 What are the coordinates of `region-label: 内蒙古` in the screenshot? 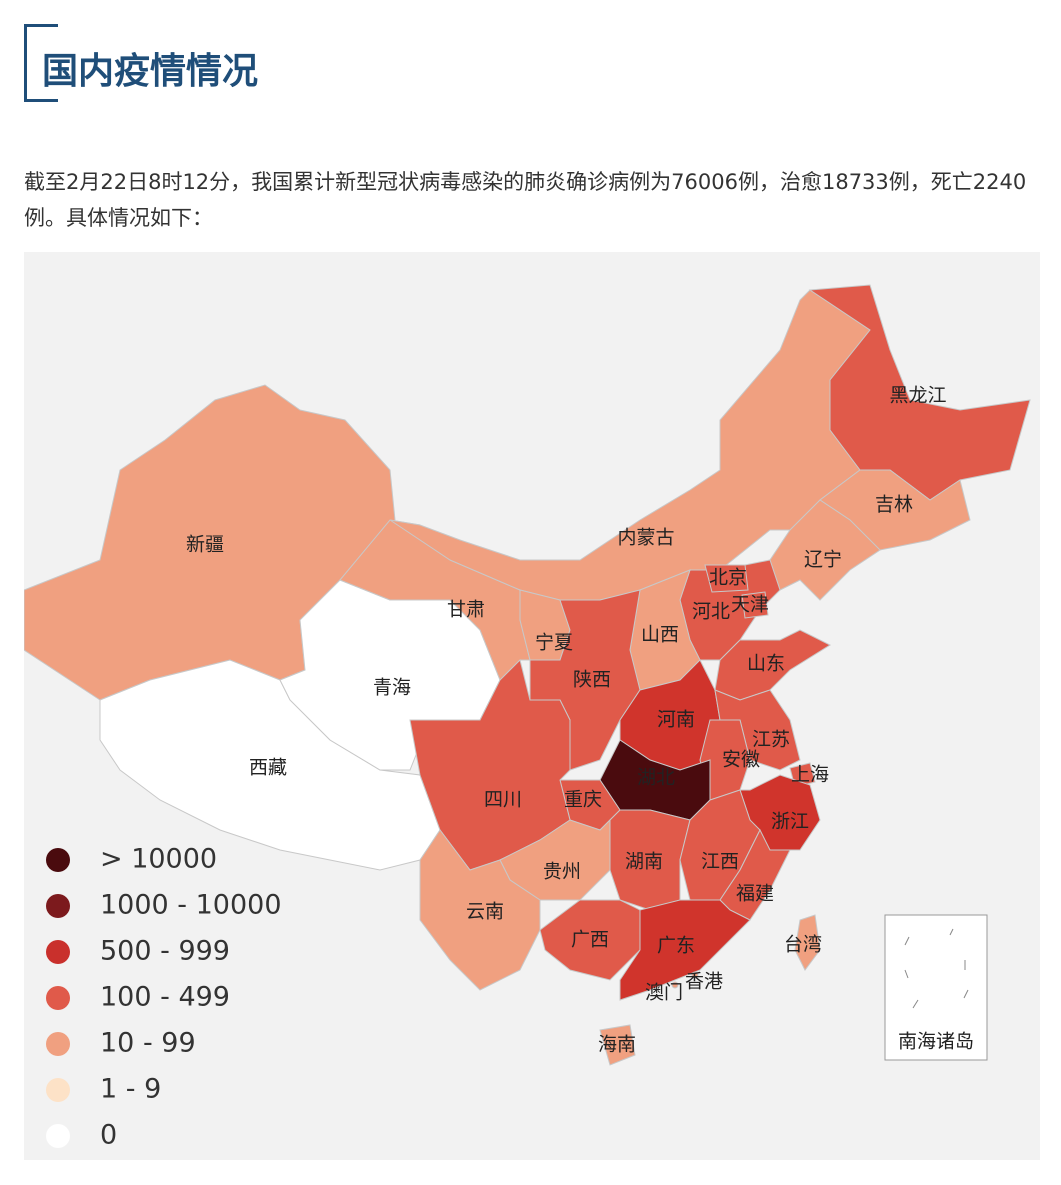 It's located at (645, 538).